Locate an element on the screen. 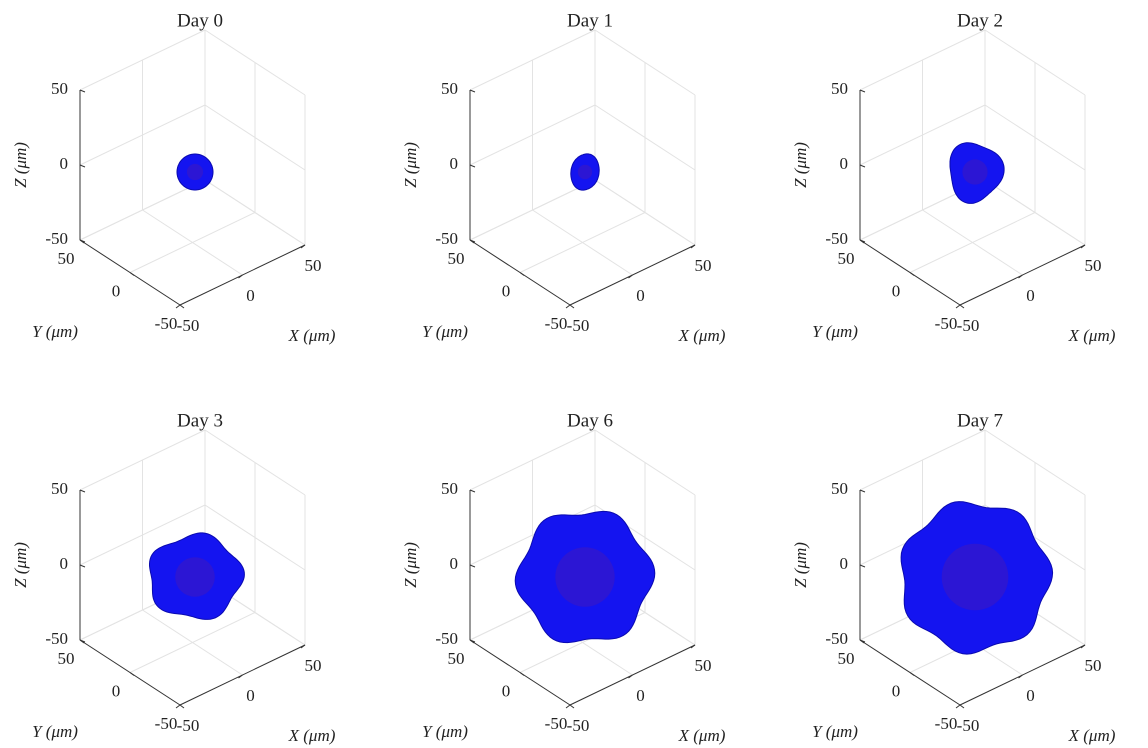 This screenshot has height=748, width=1148. chart-title: Day 3 is located at coordinates (200, 420).